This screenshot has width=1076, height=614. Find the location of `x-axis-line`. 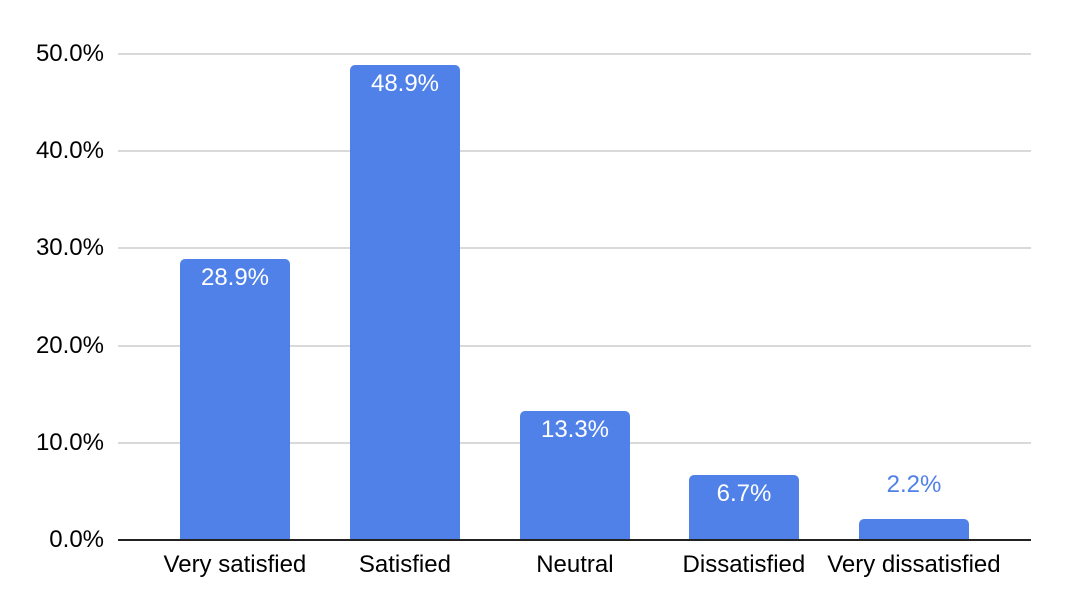

x-axis-line is located at coordinates (574, 540).